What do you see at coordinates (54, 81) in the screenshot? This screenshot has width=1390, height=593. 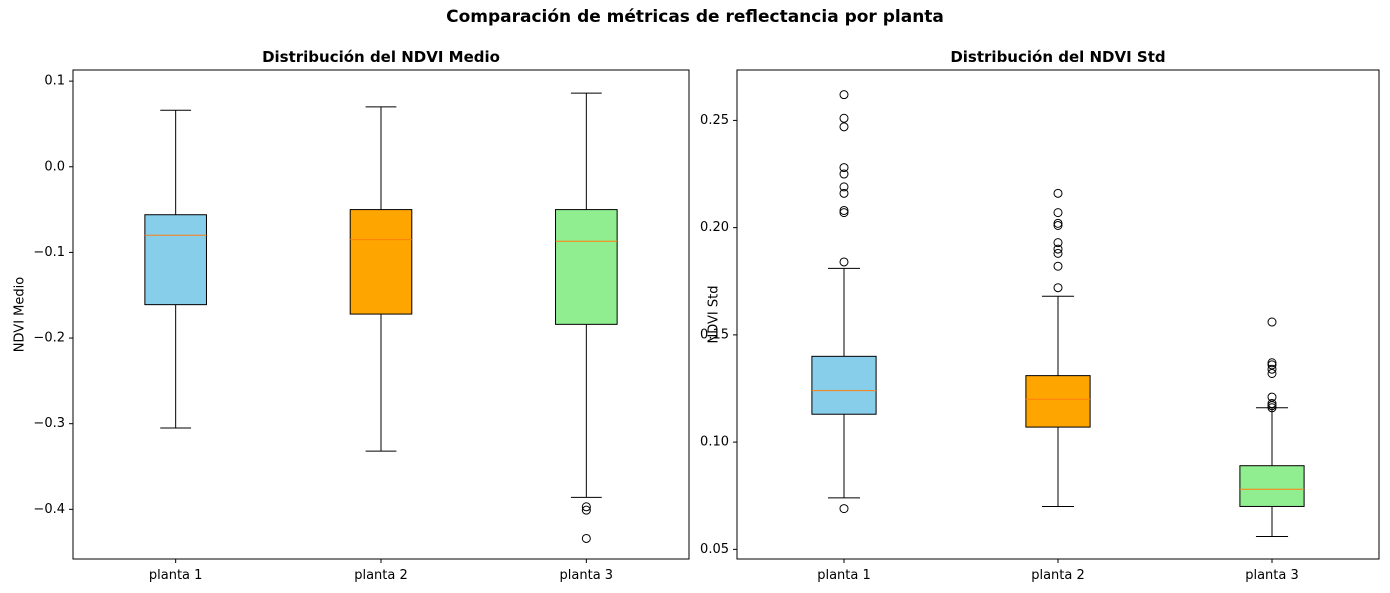 I see `y-tick-label: 0.1` at bounding box center [54, 81].